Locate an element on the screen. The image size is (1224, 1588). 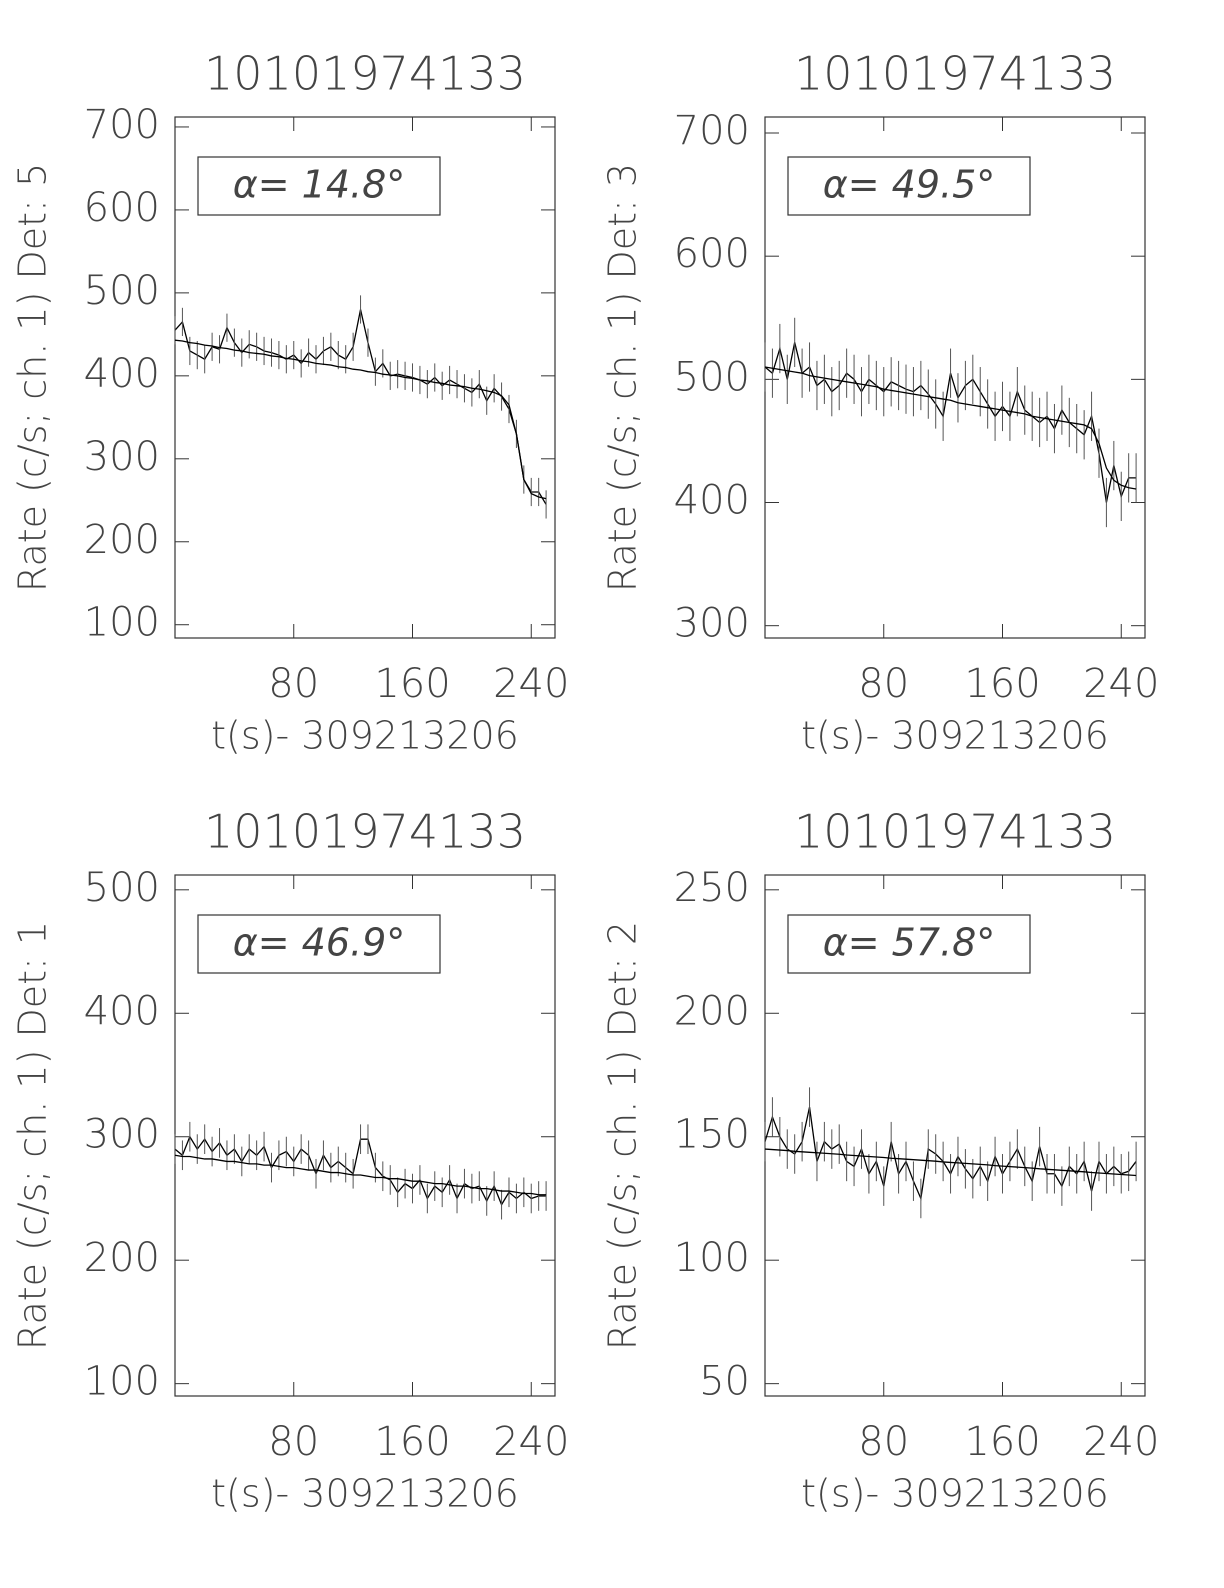
annotation: α= 46.9° is located at coordinates (319, 943).